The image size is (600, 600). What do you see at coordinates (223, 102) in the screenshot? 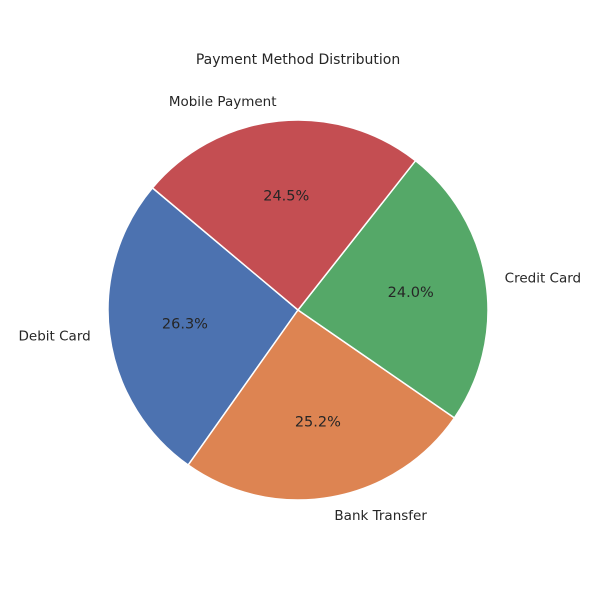
I see `pie-category-label-mobile-payment: Mobile Payment` at bounding box center [223, 102].